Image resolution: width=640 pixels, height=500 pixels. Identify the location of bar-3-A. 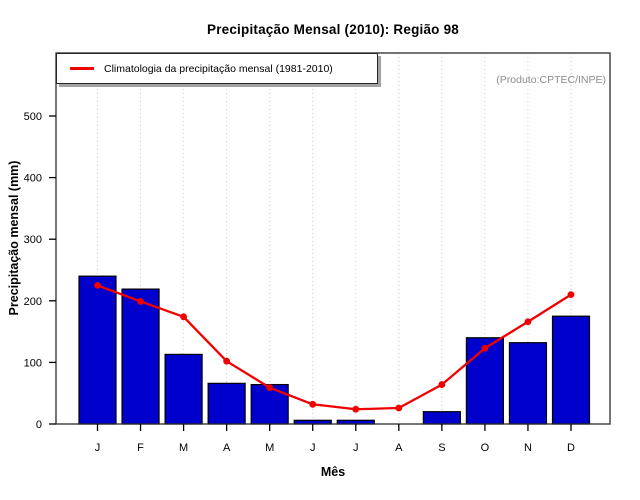
(226, 403).